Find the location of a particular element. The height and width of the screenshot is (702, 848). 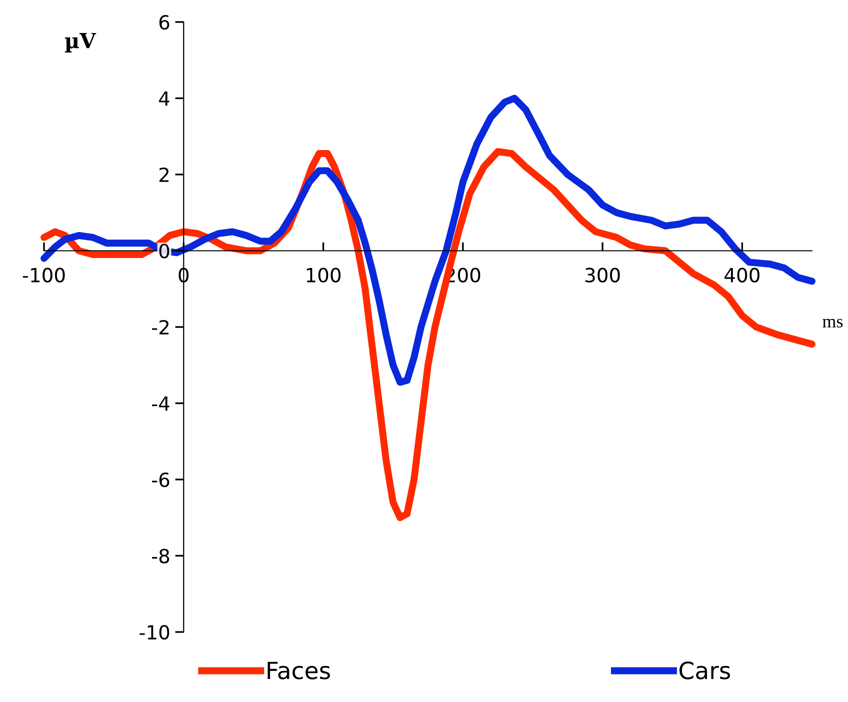

y-tick-label: -8 is located at coordinates (161, 556).